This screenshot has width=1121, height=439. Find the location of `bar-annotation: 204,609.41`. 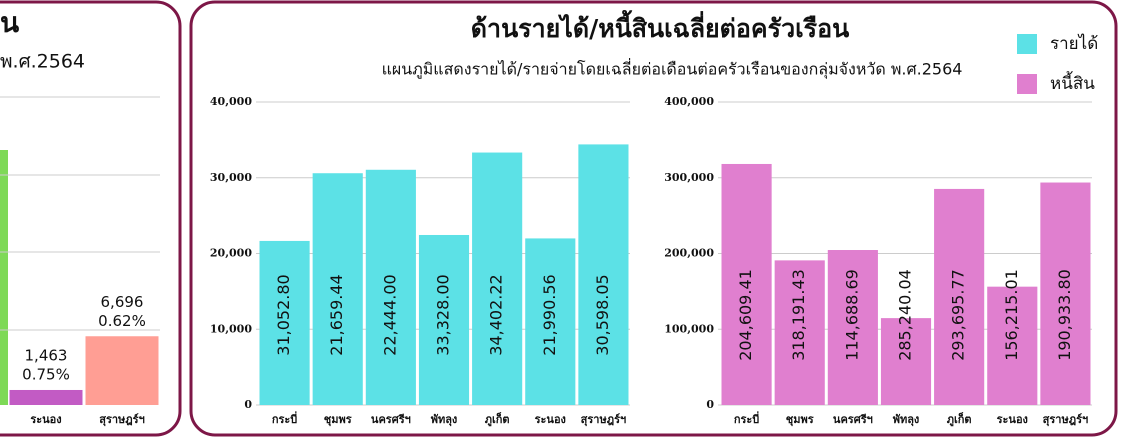

bar-annotation: 204,609.41 is located at coordinates (745, 315).